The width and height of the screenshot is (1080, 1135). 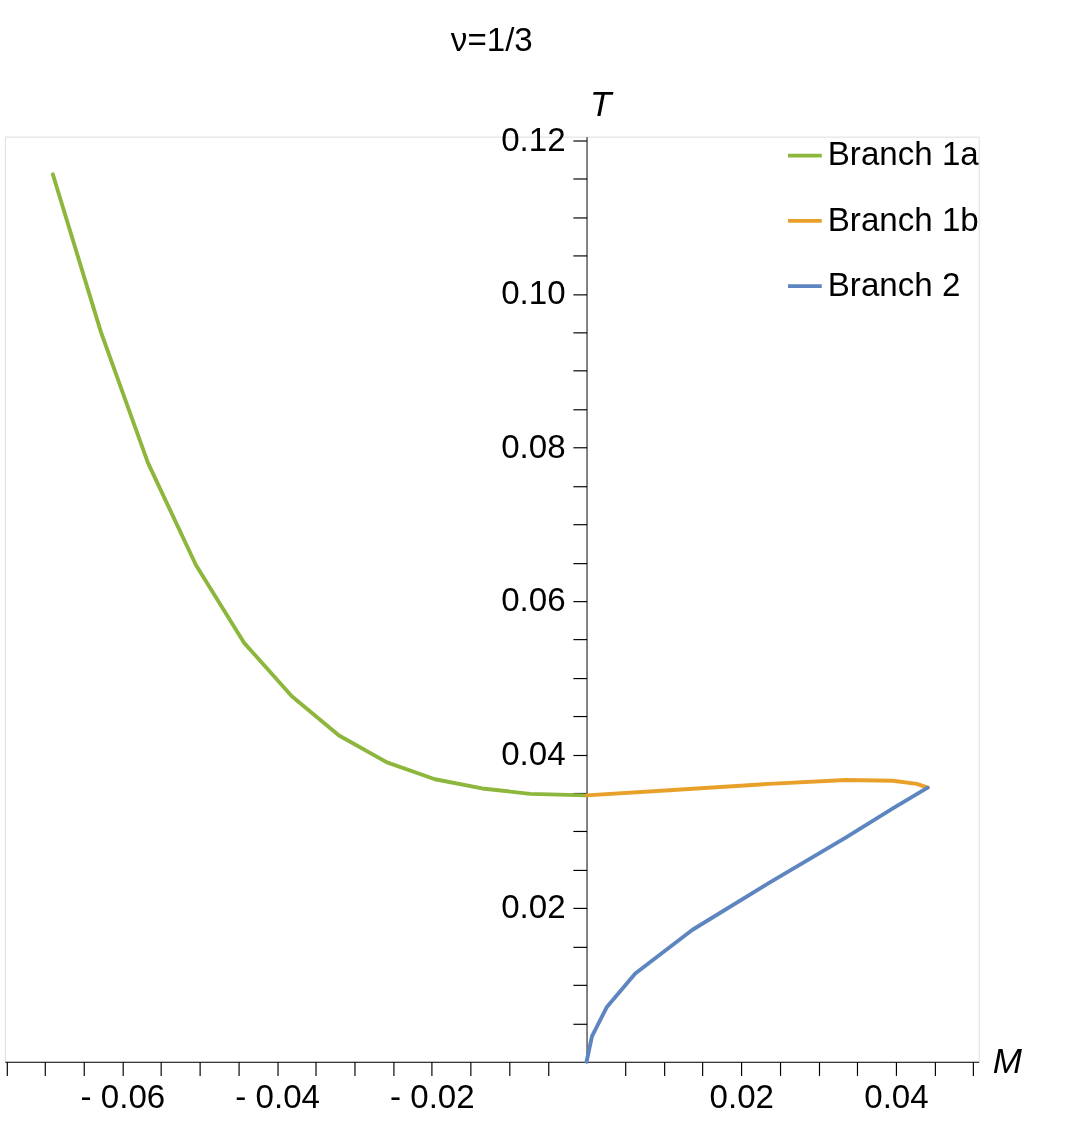 I want to click on chart-title: ν=1/3, so click(x=491, y=39).